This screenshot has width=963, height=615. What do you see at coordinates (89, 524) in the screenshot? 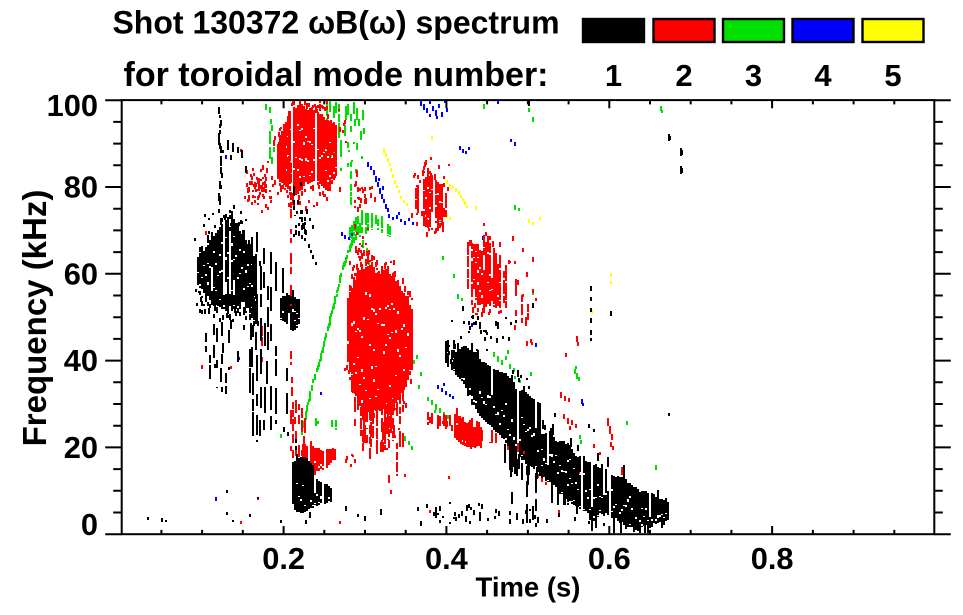
I see `svg-text: 0` at bounding box center [89, 524].